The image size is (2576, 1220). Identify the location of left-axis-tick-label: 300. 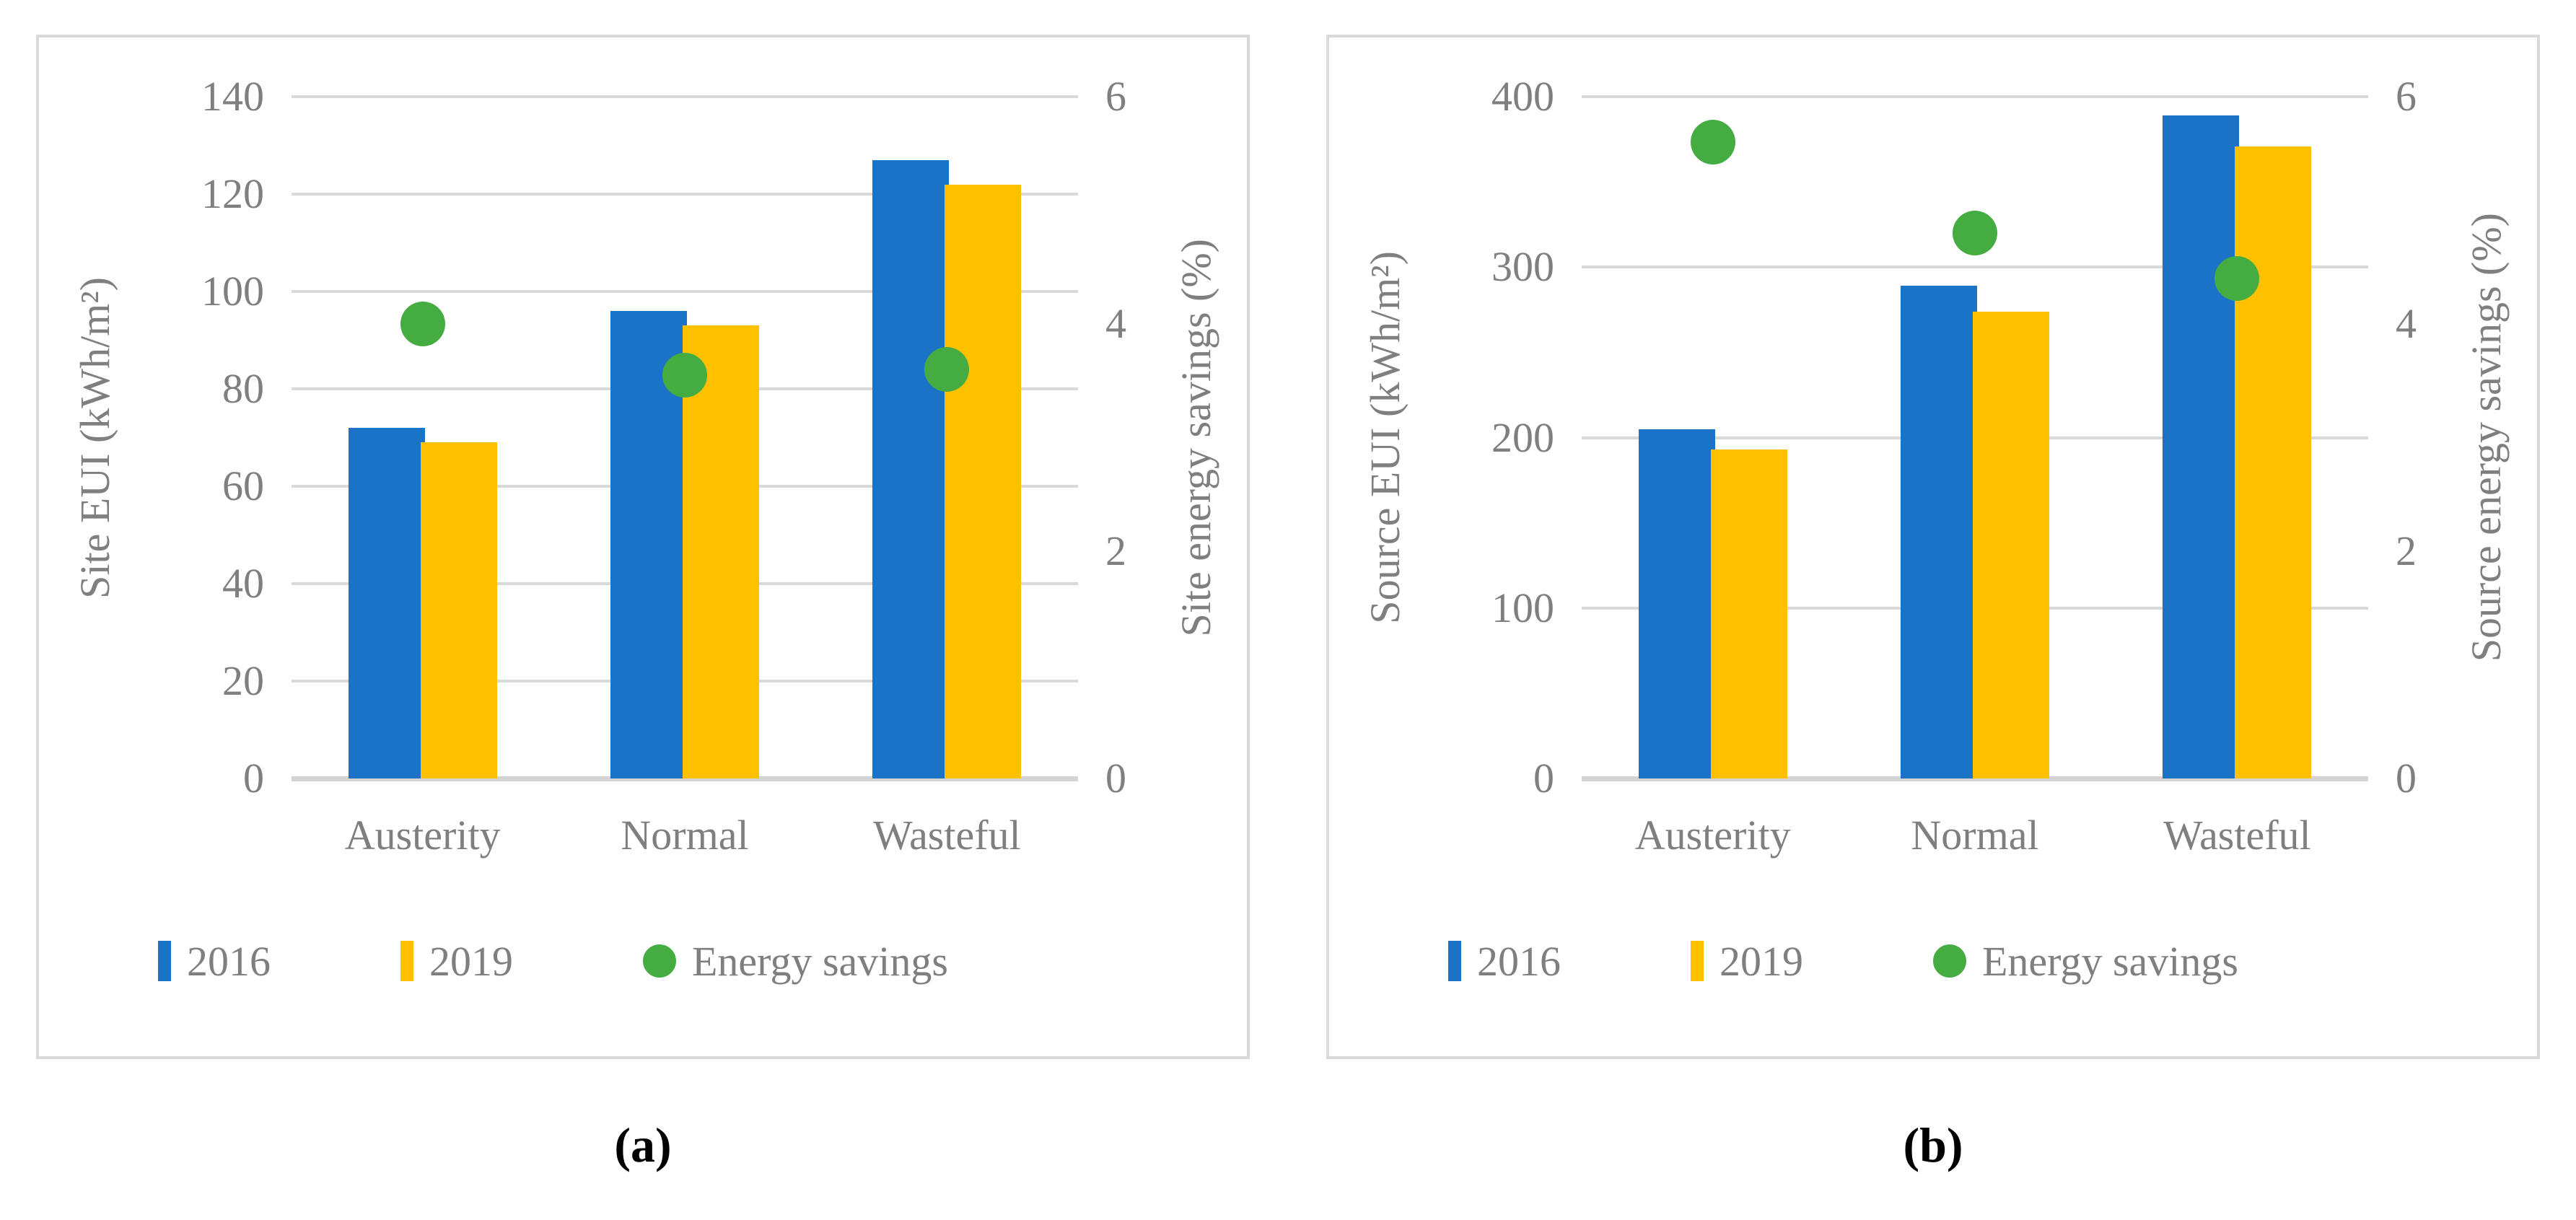
(1523, 267).